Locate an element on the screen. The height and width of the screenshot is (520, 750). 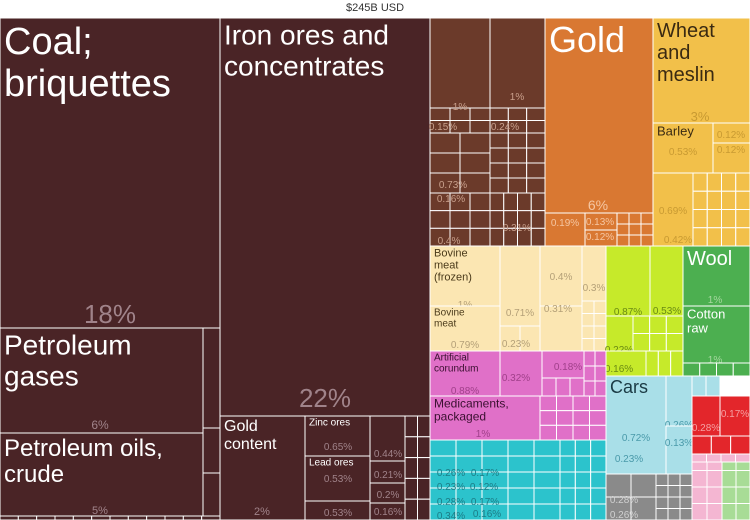
tile-label-gold-content: content is located at coordinates (250, 444).